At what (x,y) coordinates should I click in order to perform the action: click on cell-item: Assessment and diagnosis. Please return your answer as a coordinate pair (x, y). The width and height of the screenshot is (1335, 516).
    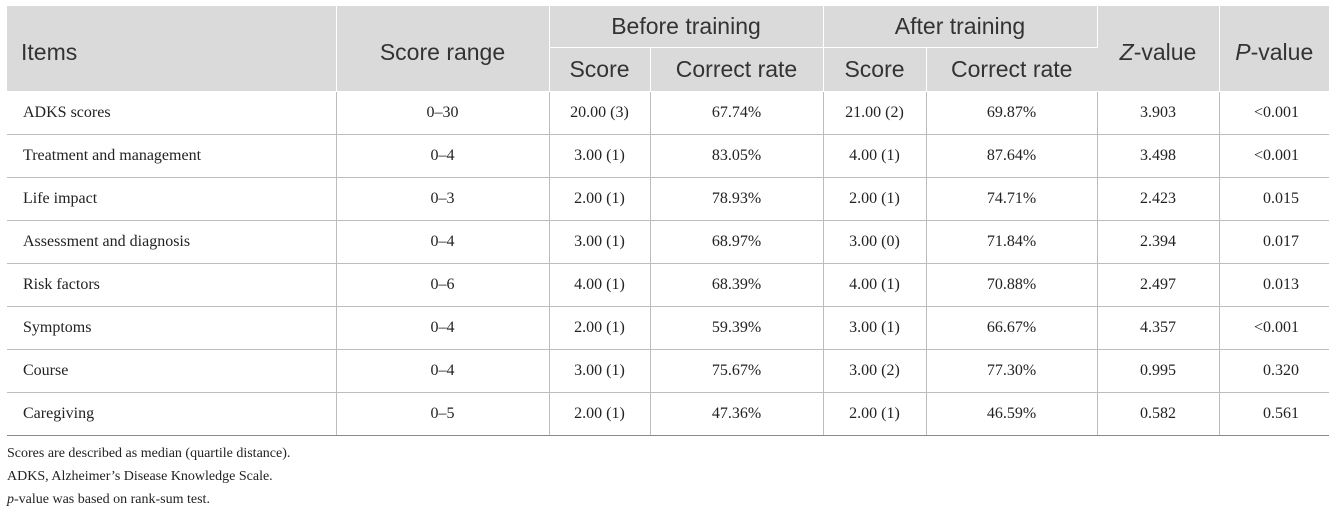
    Looking at the image, I should click on (172, 242).